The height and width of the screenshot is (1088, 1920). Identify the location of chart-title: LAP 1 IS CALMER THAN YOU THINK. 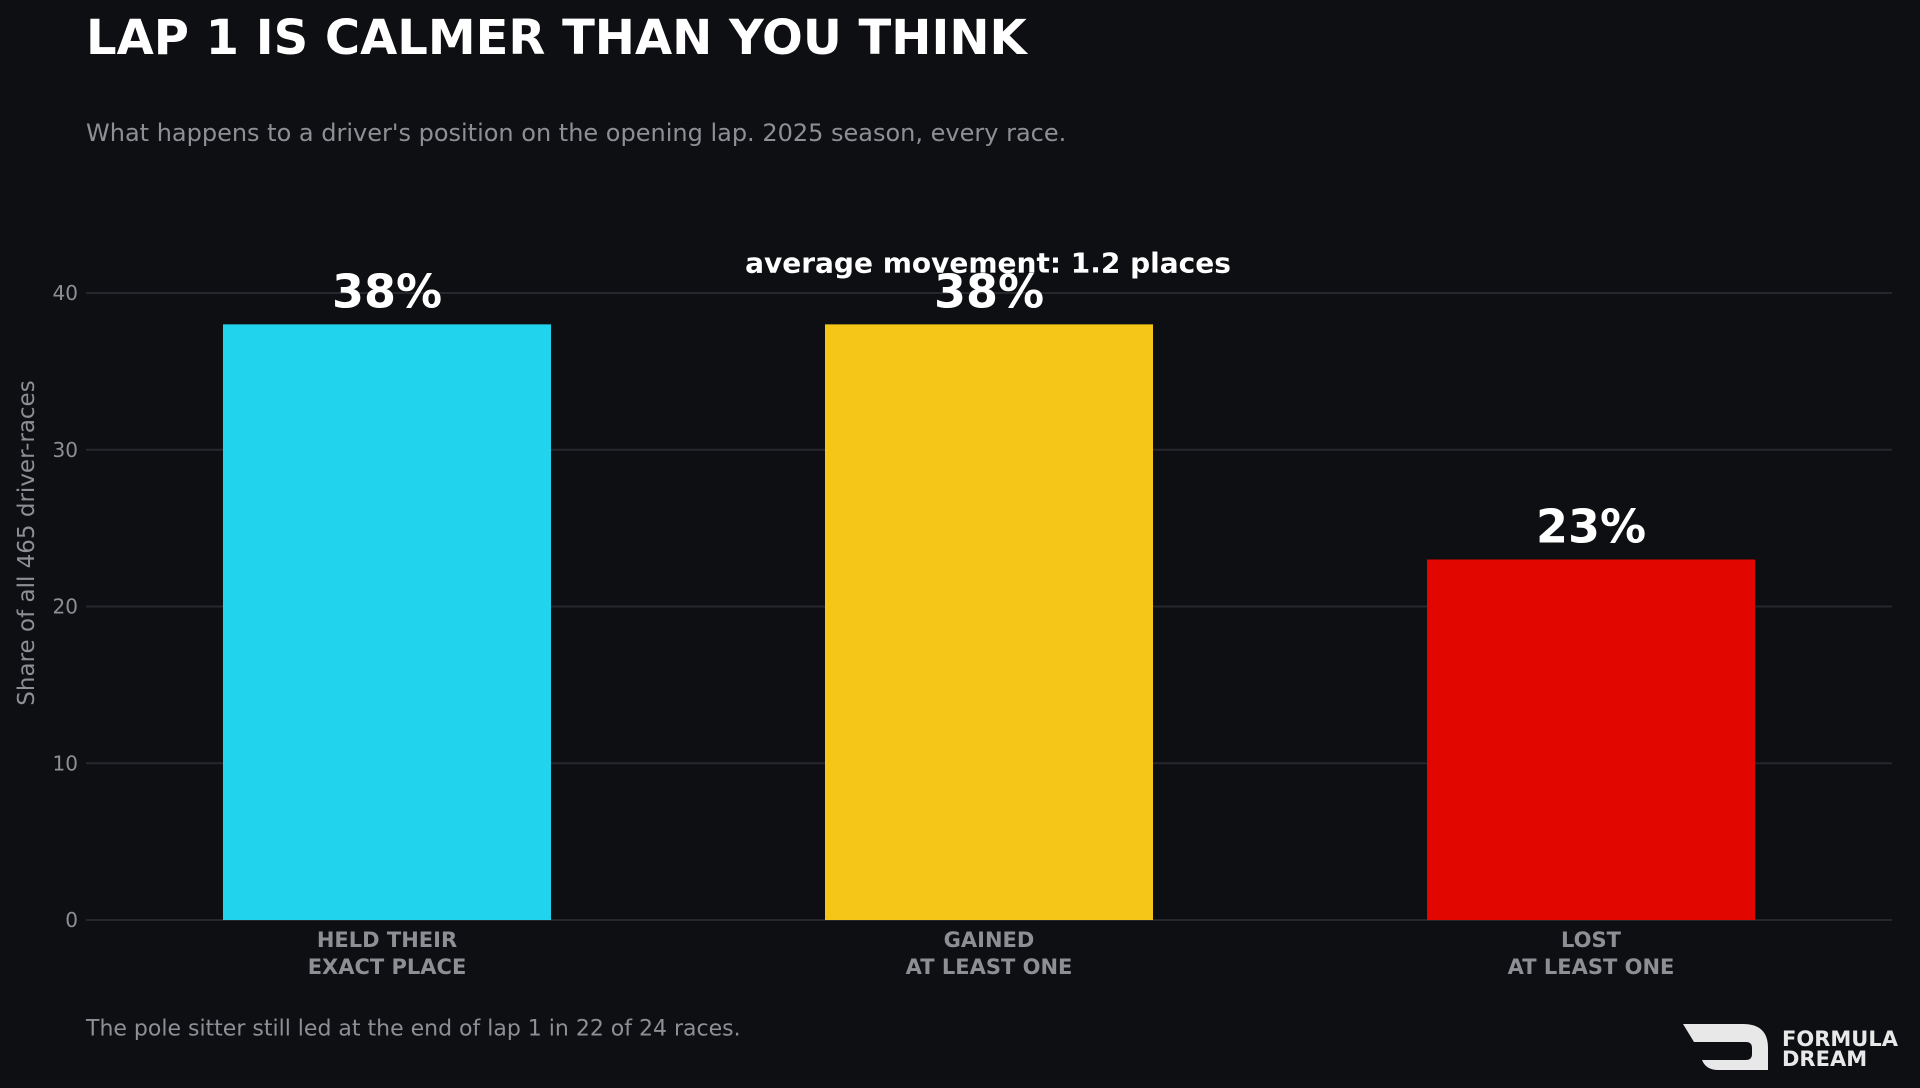
(557, 38).